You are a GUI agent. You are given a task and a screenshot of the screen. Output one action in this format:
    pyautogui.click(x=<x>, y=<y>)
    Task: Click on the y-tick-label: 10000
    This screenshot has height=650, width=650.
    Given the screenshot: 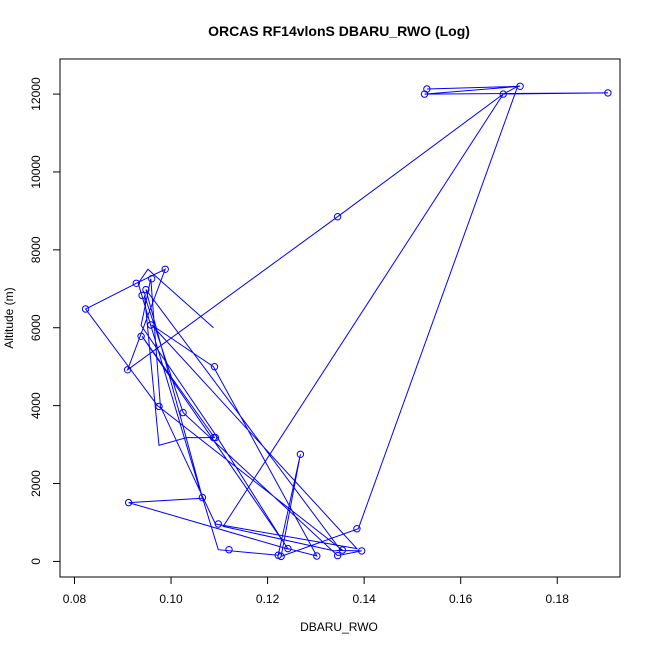 What is the action you would take?
    pyautogui.click(x=36, y=172)
    